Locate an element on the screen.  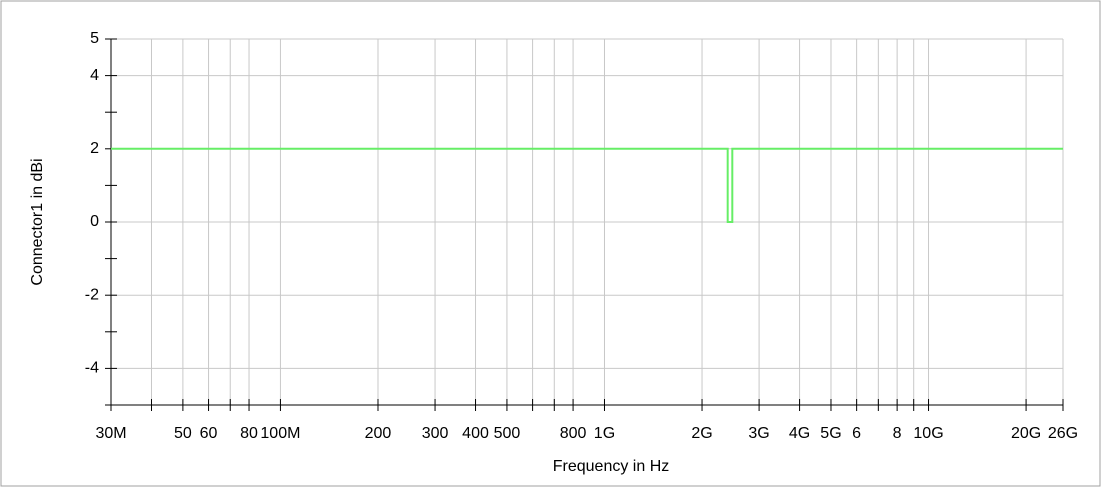
y-tick-label: -4 is located at coordinates (92, 368).